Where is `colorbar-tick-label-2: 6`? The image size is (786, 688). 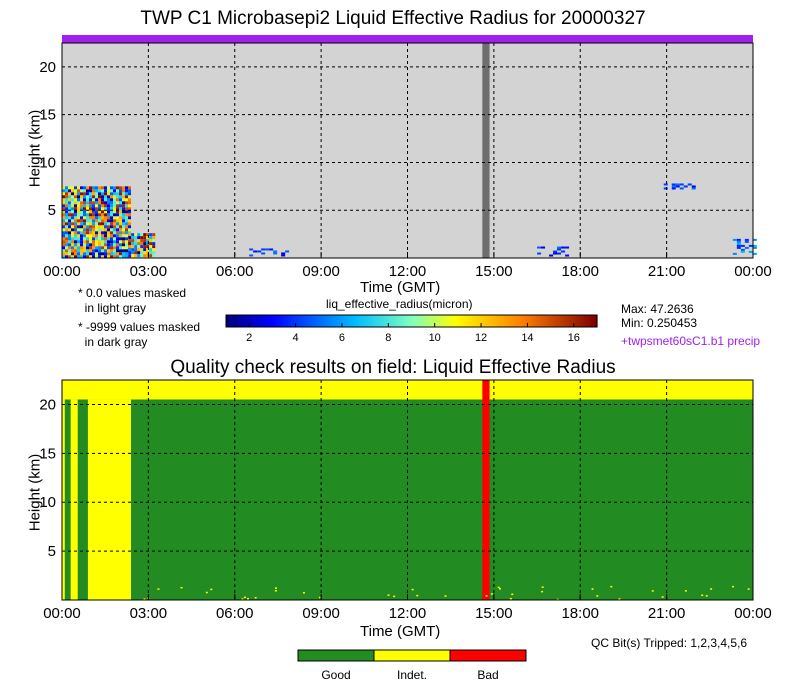 colorbar-tick-label-2: 6 is located at coordinates (342, 338).